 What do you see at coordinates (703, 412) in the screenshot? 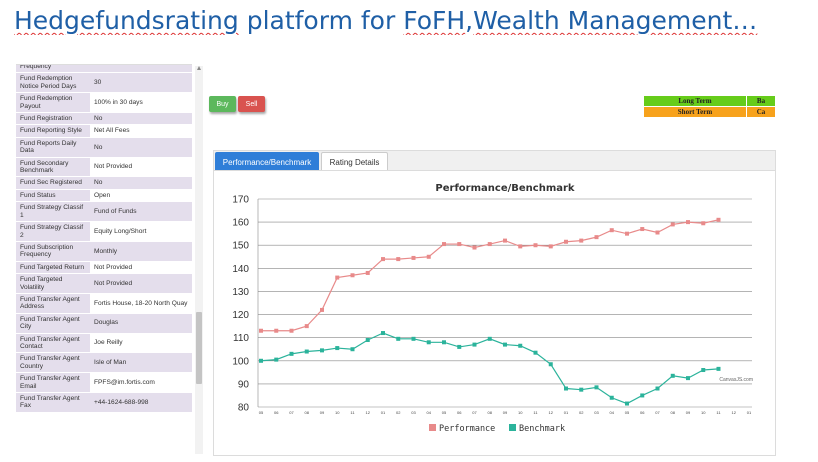
I see `x-tick-label: 10` at bounding box center [703, 412].